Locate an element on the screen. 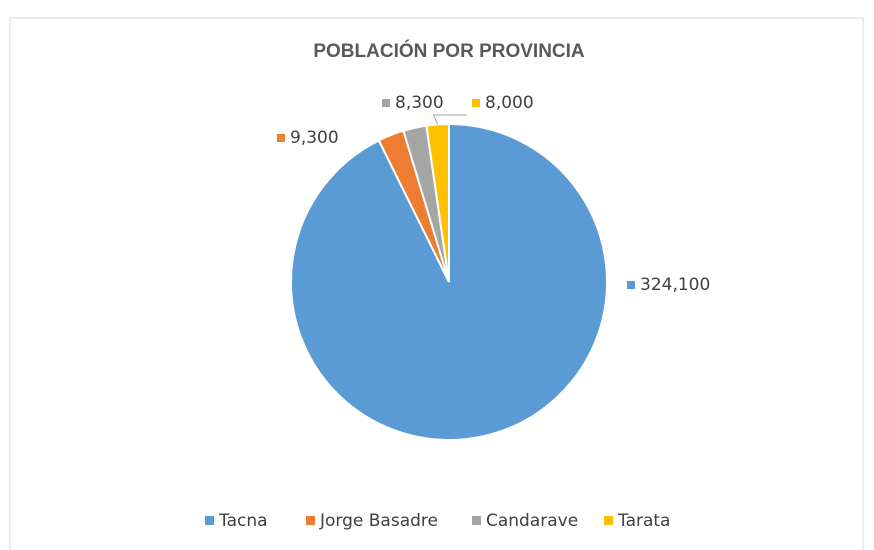  leader-line is located at coordinates (449, 119).